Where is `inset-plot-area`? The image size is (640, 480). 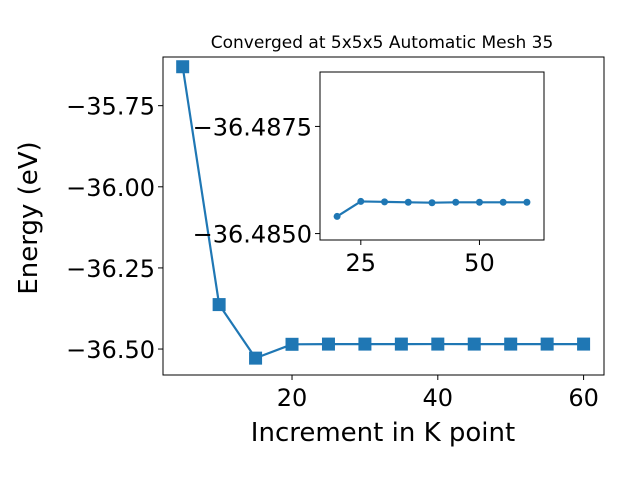
inset-plot-area is located at coordinates (432, 208).